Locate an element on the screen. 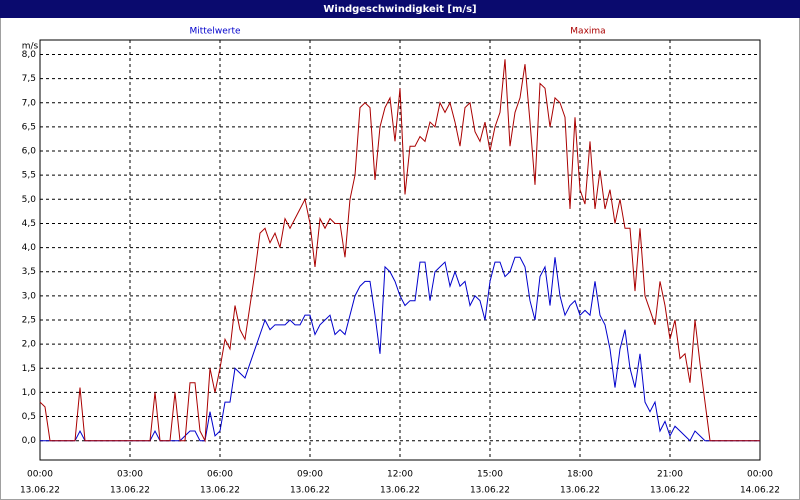  y-tick-label: 2,0 is located at coordinates (29, 345).